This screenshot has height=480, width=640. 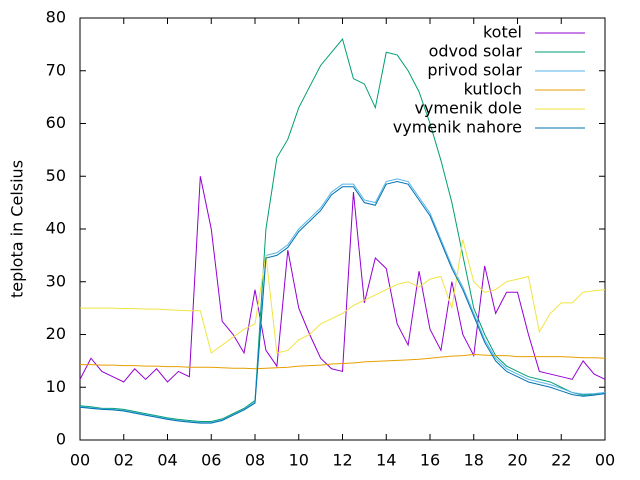 What do you see at coordinates (468, 108) in the screenshot?
I see `legend-label: vymenik dole` at bounding box center [468, 108].